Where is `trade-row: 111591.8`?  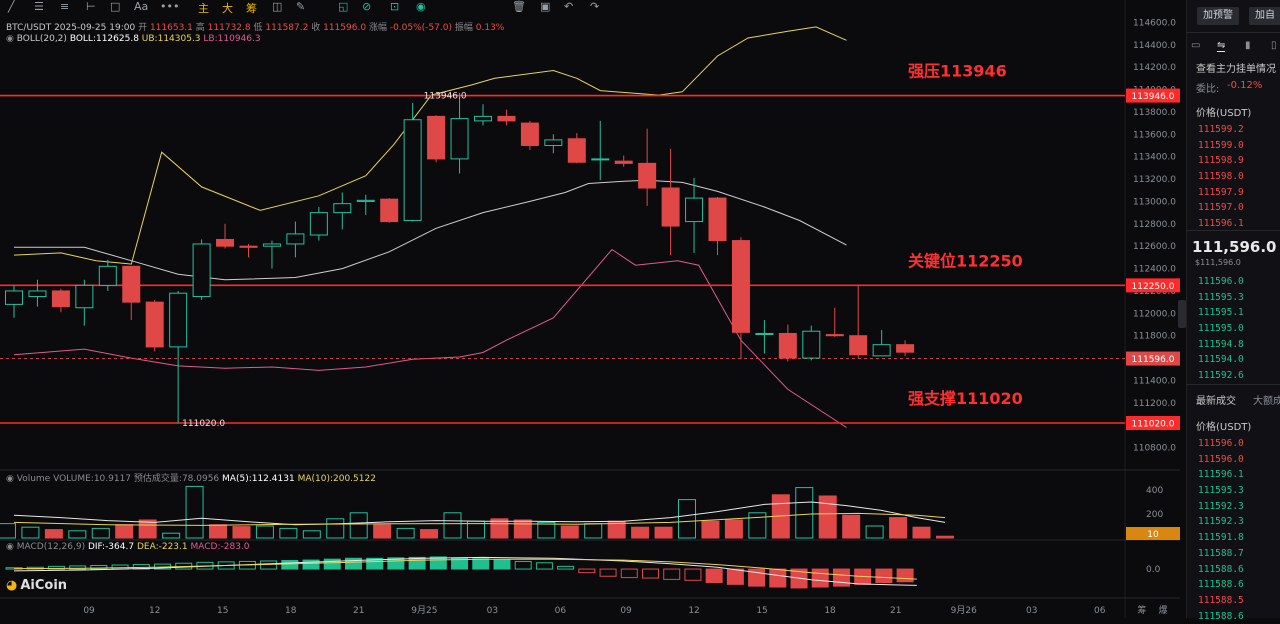
trade-row: 111591.8 is located at coordinates (1221, 538).